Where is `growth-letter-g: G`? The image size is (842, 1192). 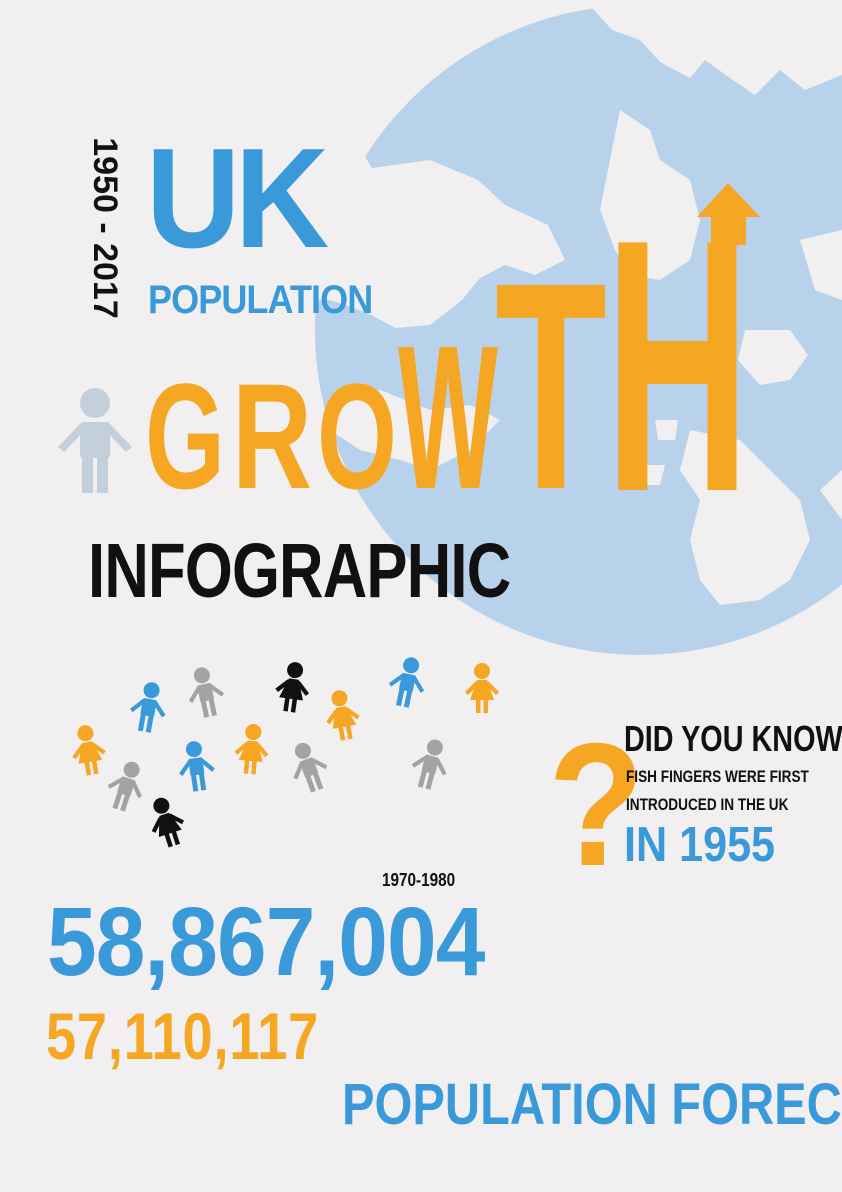 growth-letter-g: G is located at coordinates (185, 436).